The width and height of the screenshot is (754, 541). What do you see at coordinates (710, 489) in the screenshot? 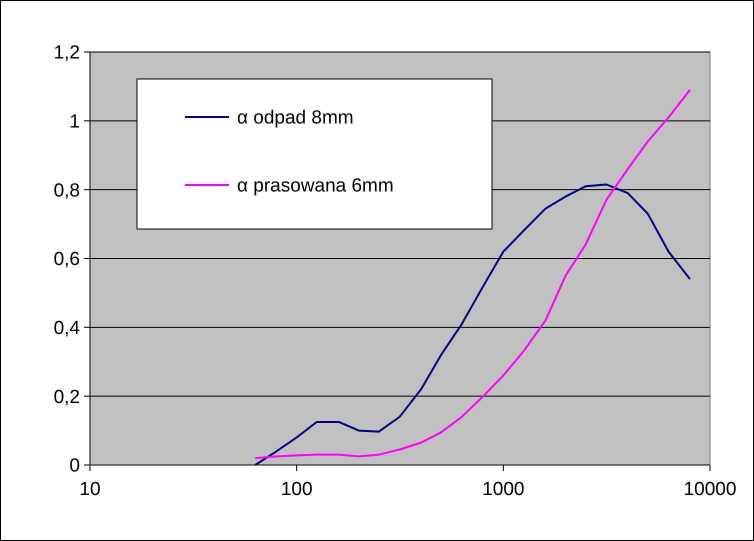
I see `x-tick-label: 10000` at bounding box center [710, 489].